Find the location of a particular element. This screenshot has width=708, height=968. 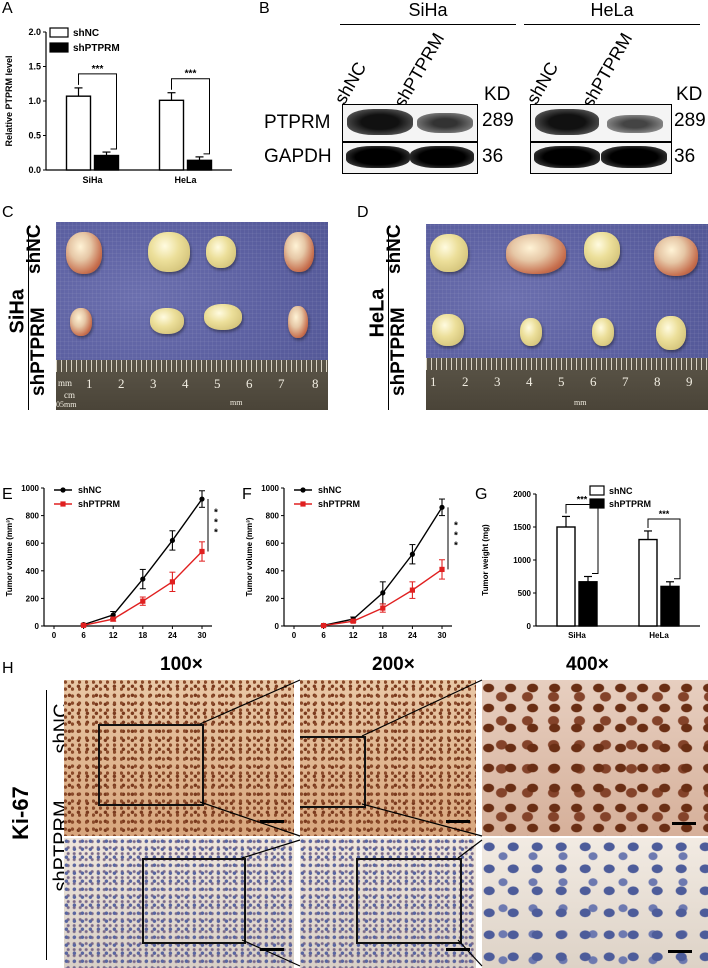

panel-label-b: B is located at coordinates (264, 8).